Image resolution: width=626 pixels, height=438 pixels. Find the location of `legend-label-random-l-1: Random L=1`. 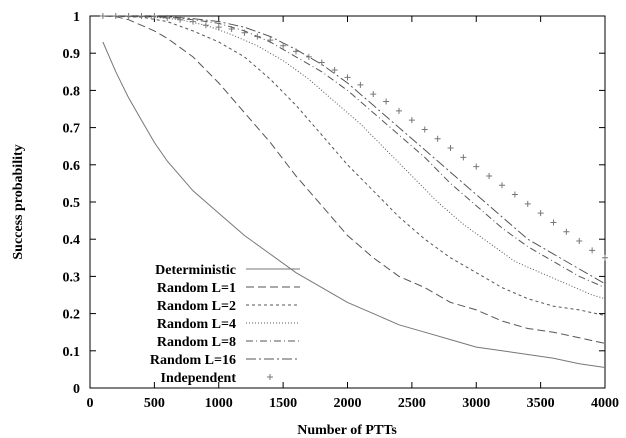

legend-label-random-l-1: Random L=1 is located at coordinates (196, 288).